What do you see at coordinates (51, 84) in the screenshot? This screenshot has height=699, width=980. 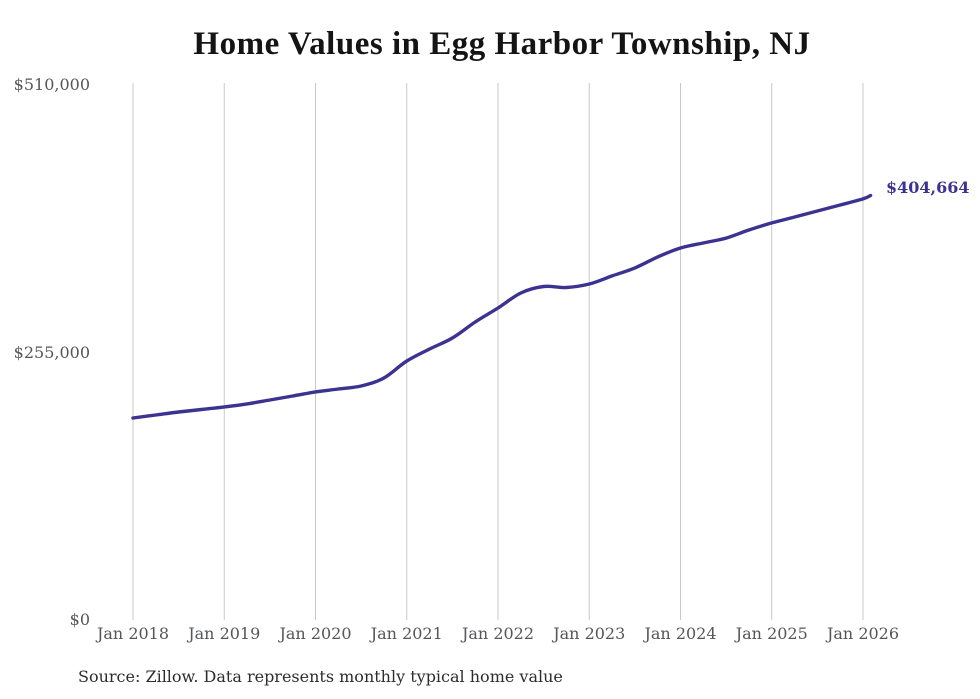 I see `y-axis-tick-label: $510,000` at bounding box center [51, 84].